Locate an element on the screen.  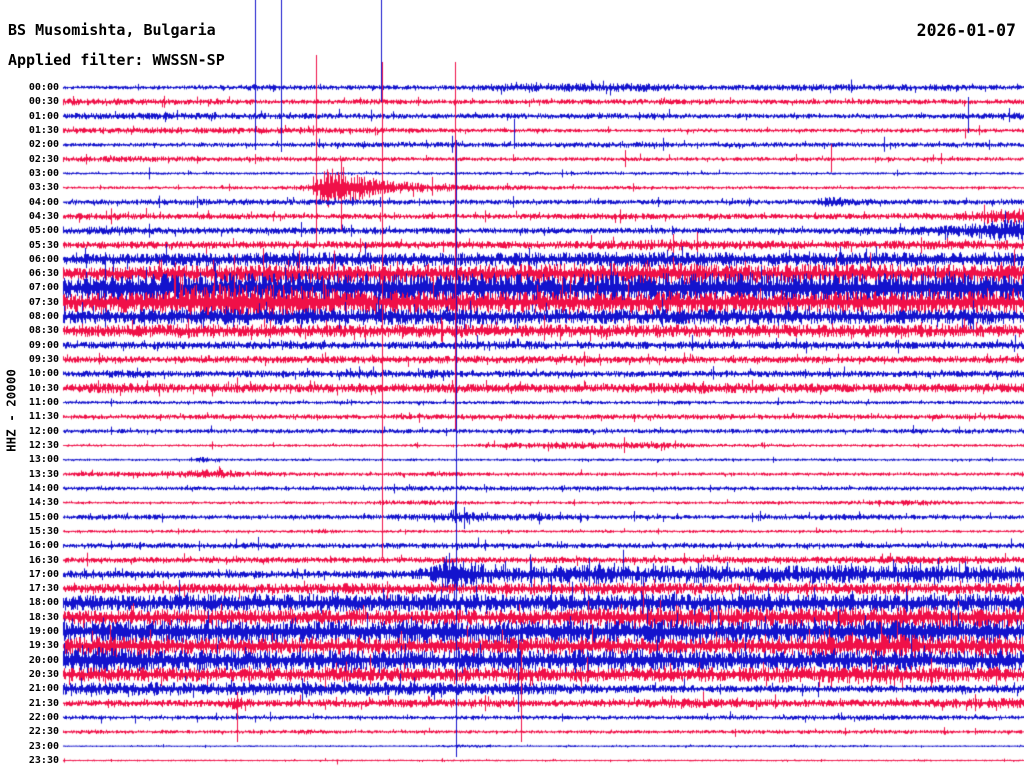
time-label: 06:00 is located at coordinates (43, 259).